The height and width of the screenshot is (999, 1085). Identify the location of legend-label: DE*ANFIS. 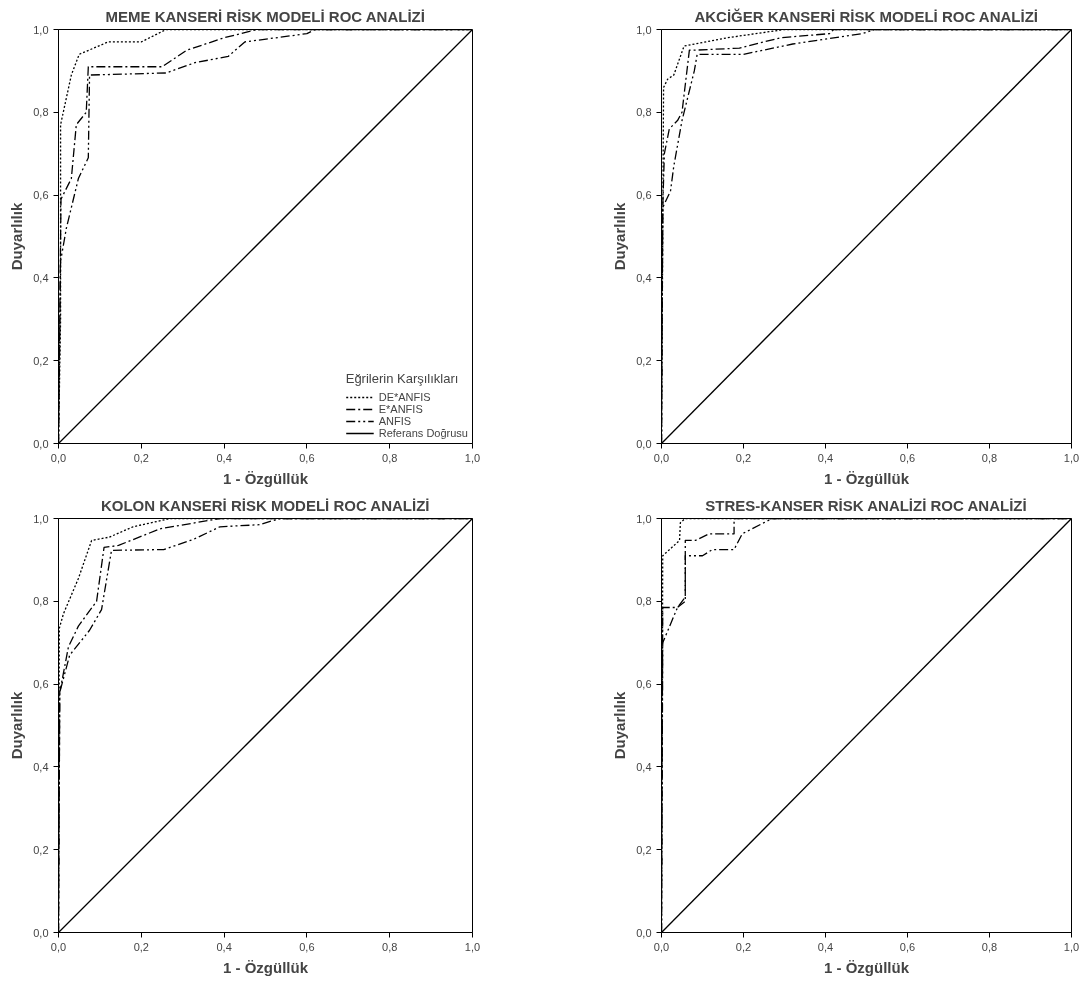
(404, 397).